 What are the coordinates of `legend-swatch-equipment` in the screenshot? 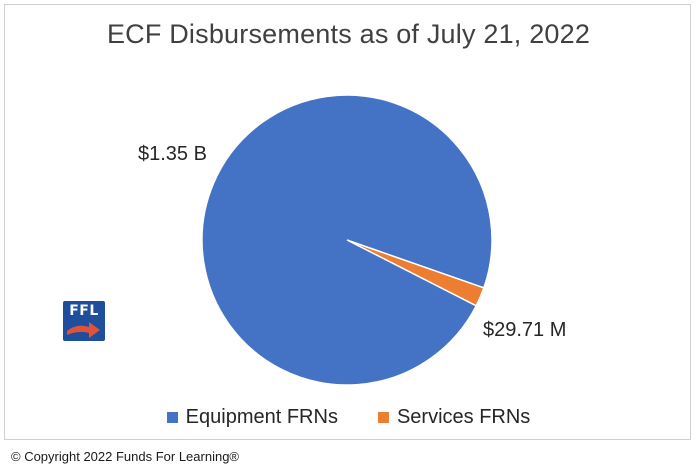 It's located at (172, 417).